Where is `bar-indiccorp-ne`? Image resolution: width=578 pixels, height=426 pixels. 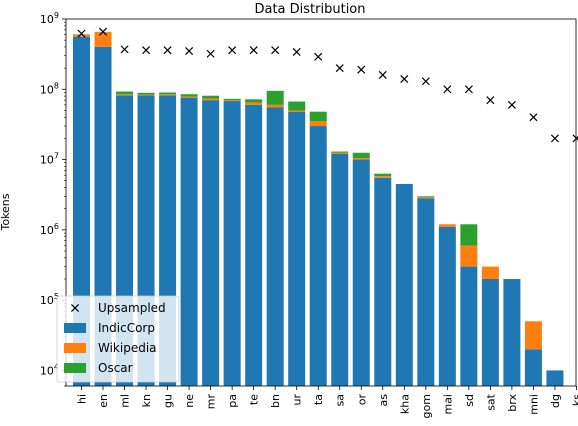
bar-indiccorp-ne is located at coordinates (189, 241).